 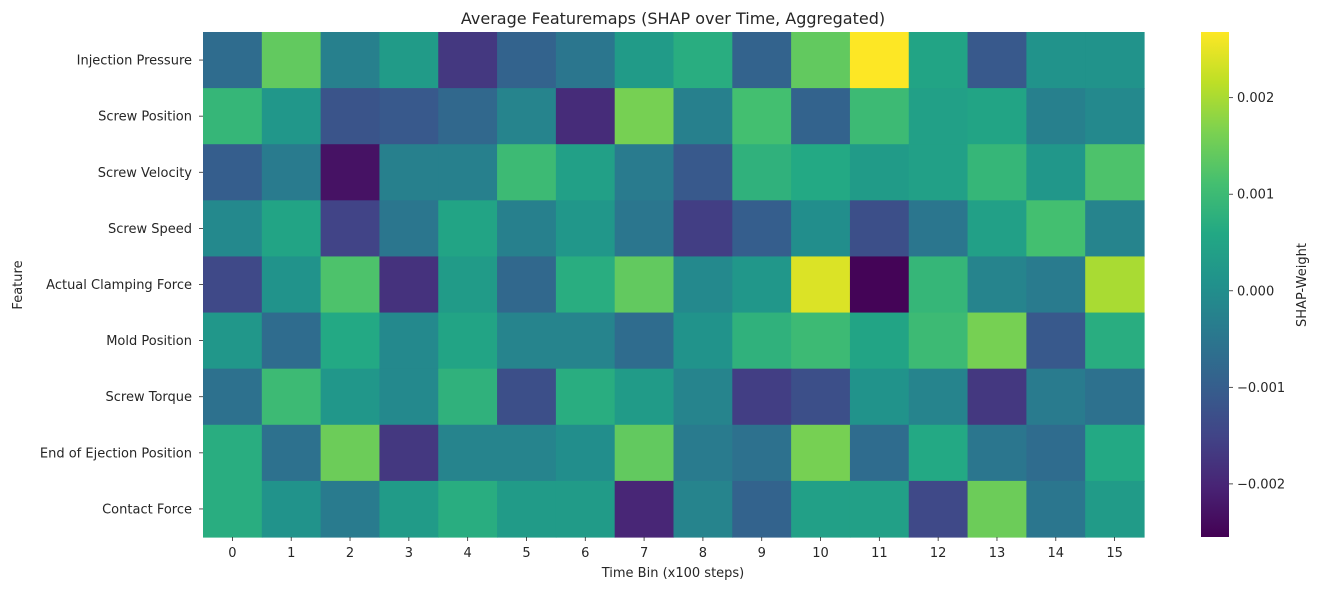 I want to click on x-tick-label: 11, so click(x=879, y=553).